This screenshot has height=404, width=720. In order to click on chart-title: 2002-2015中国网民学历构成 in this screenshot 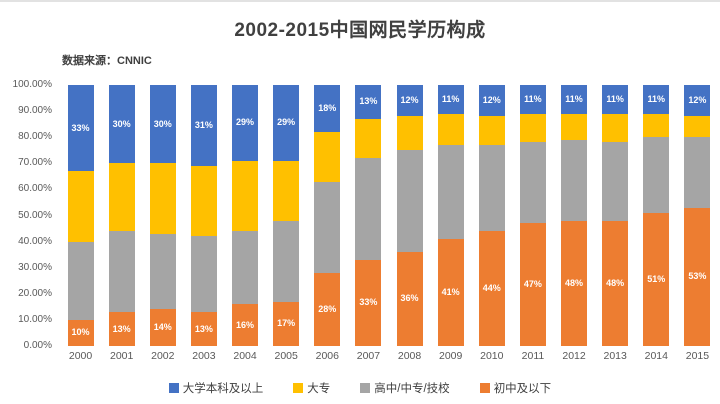, I will do `click(360, 30)`.